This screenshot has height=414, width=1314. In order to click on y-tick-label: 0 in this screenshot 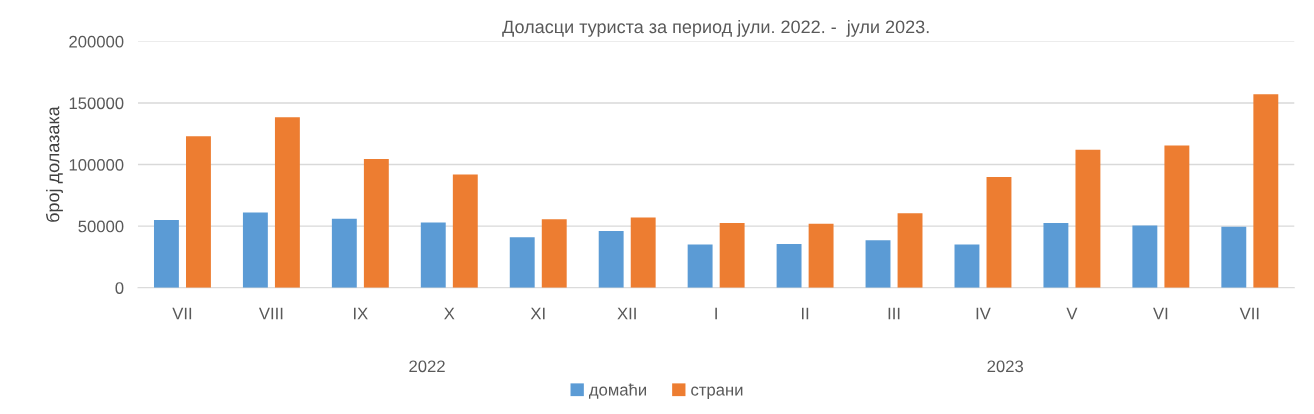, I will do `click(119, 288)`.